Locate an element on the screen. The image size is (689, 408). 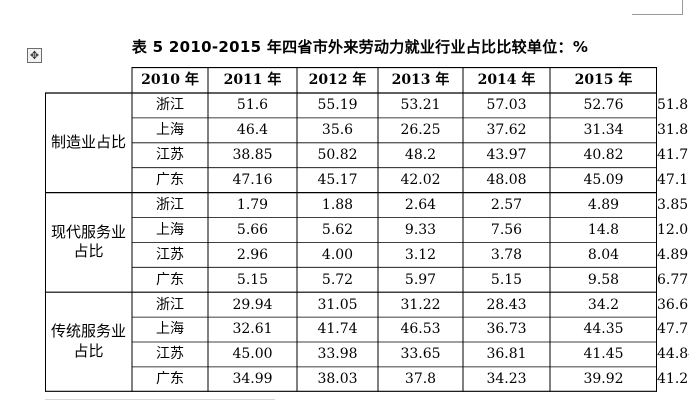
table-cell-value: 31.05 is located at coordinates (337, 304).